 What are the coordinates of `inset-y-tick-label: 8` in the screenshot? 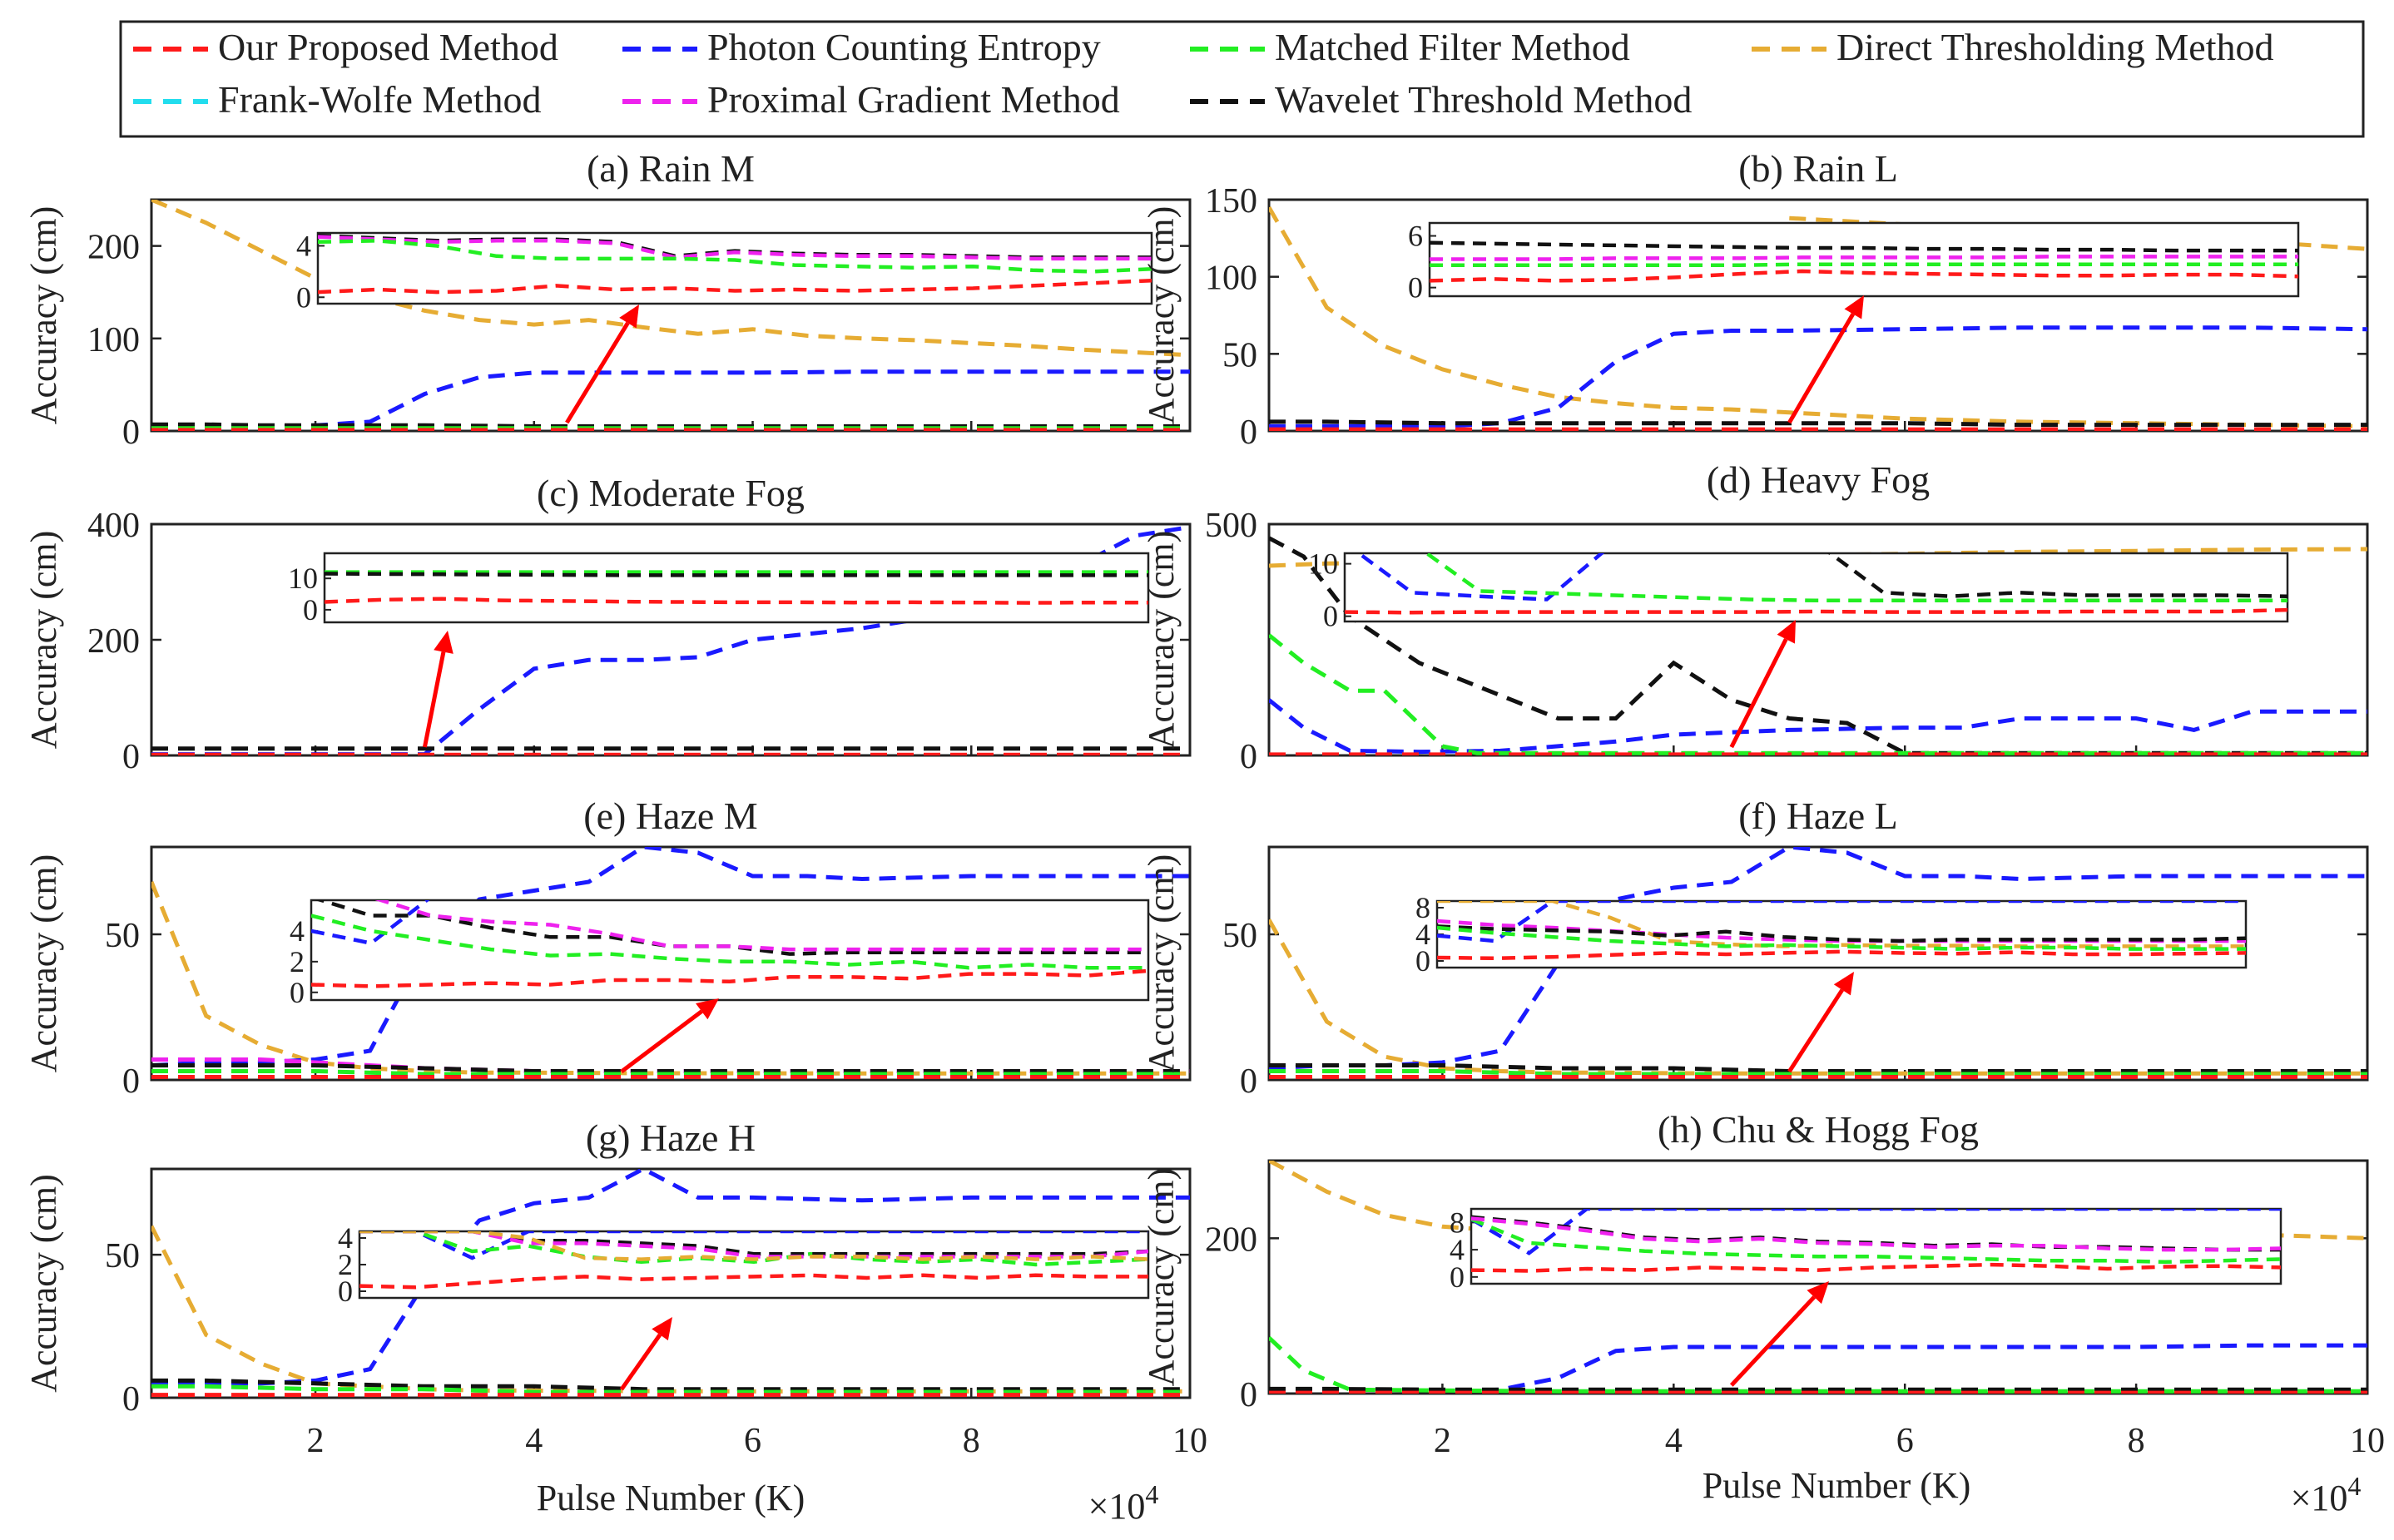 It's located at (1457, 1222).